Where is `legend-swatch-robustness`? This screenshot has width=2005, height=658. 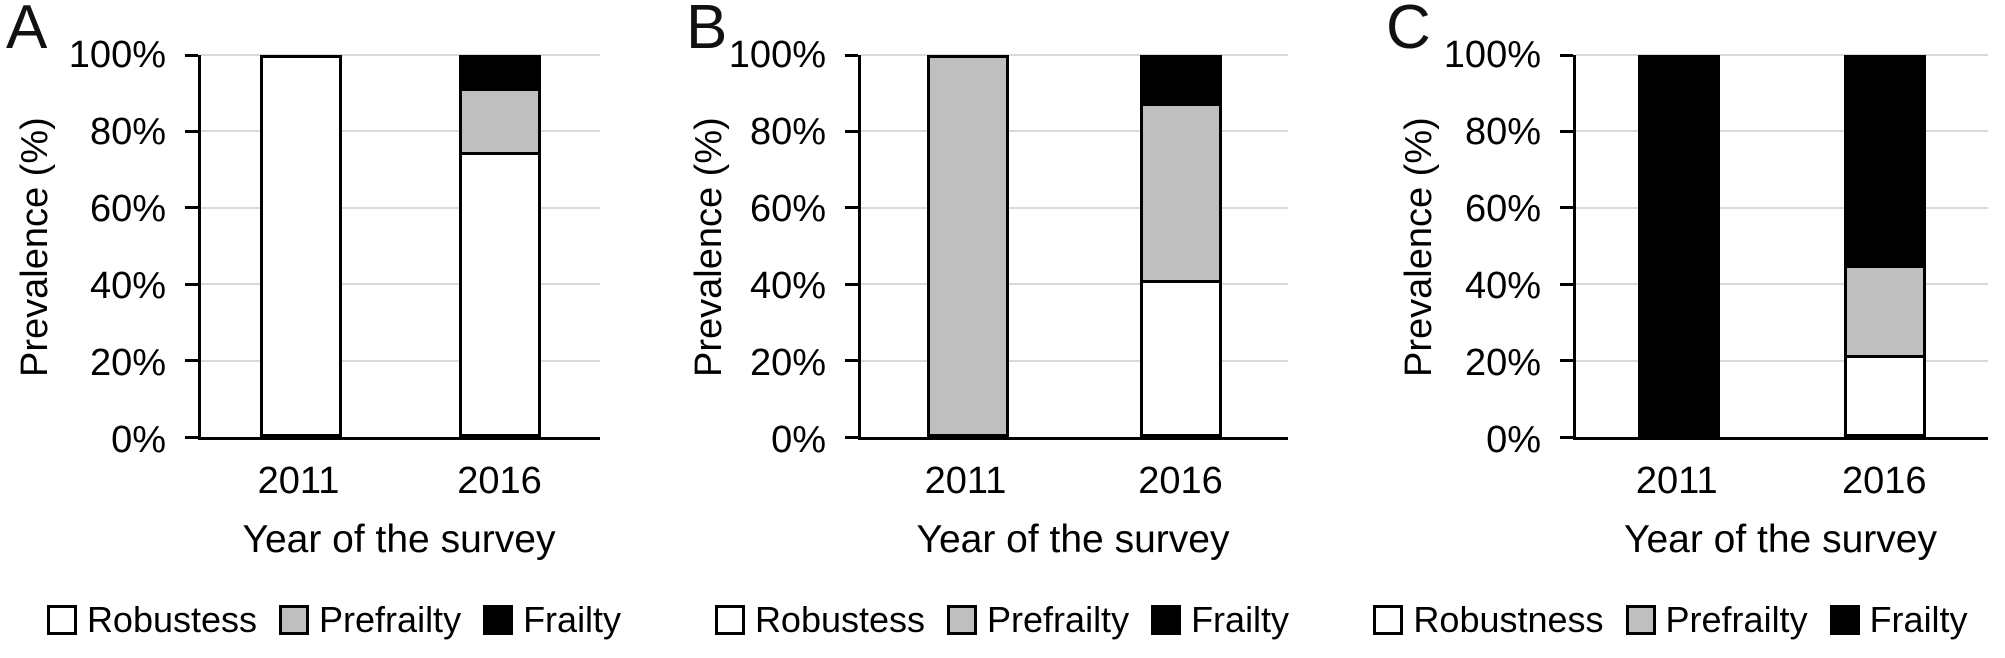
legend-swatch-robustness is located at coordinates (1388, 620).